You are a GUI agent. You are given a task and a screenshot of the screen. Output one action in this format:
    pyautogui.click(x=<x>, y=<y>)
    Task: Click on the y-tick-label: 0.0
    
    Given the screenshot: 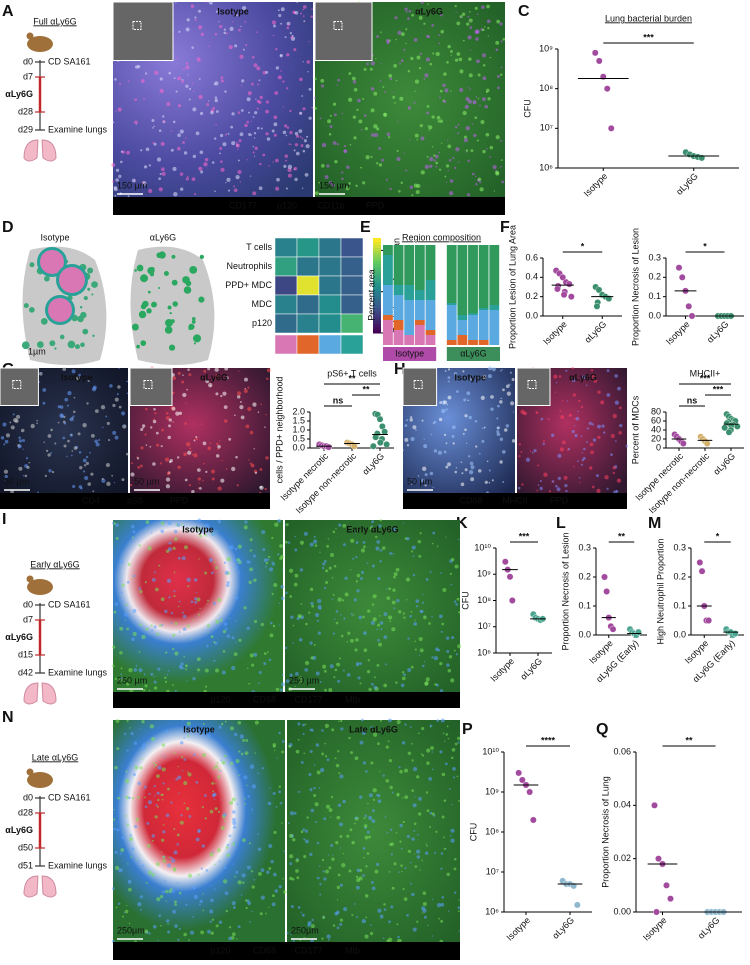 What is the action you would take?
    pyautogui.click(x=298, y=447)
    